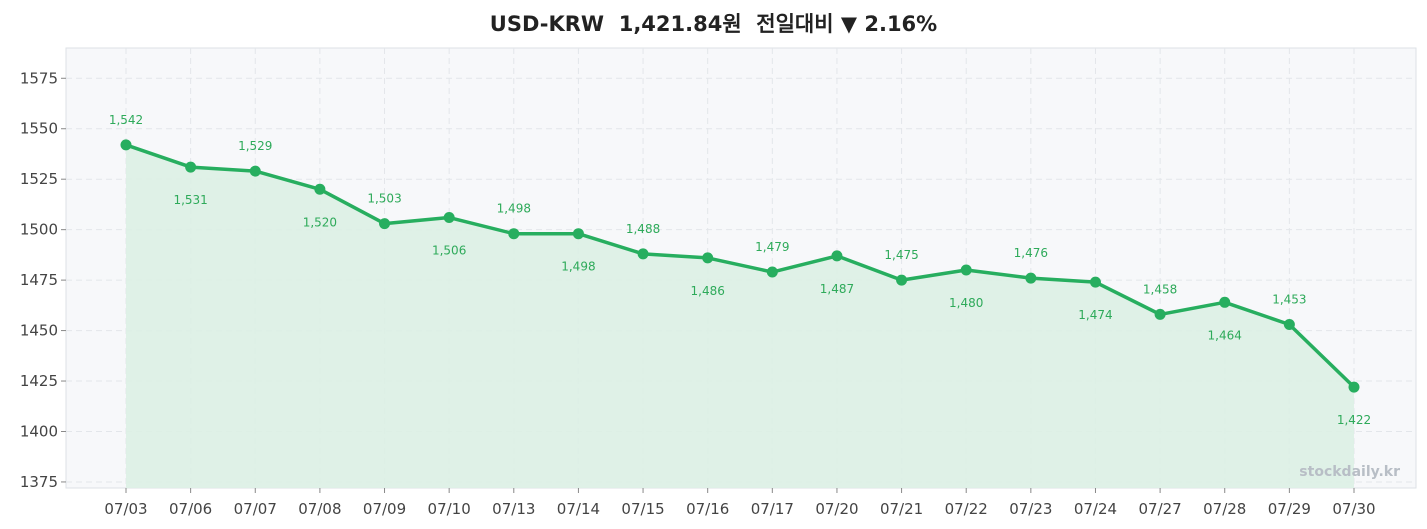  What do you see at coordinates (795, 24) in the screenshot?
I see `title-change-label: 전일대비` at bounding box center [795, 24].